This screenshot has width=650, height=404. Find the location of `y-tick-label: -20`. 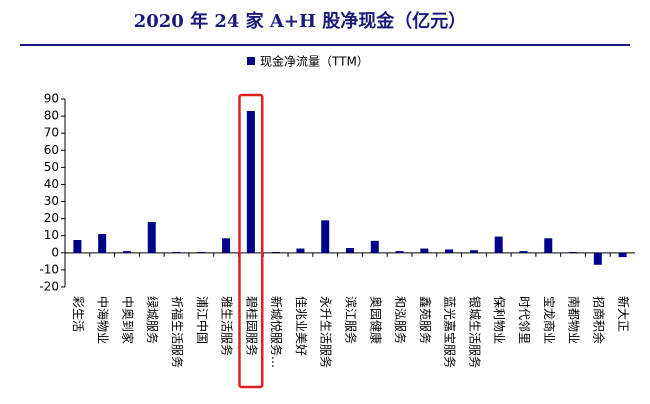

y-tick-label: -20 is located at coordinates (49, 287).